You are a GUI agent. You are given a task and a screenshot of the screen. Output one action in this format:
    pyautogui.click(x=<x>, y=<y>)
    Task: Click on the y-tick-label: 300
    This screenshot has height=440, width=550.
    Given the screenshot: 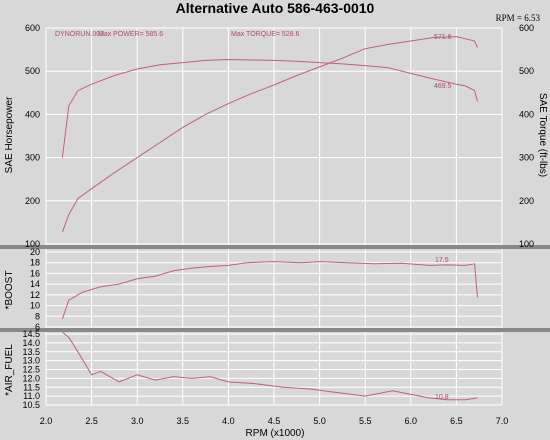 What is the action you would take?
    pyautogui.click(x=32, y=158)
    